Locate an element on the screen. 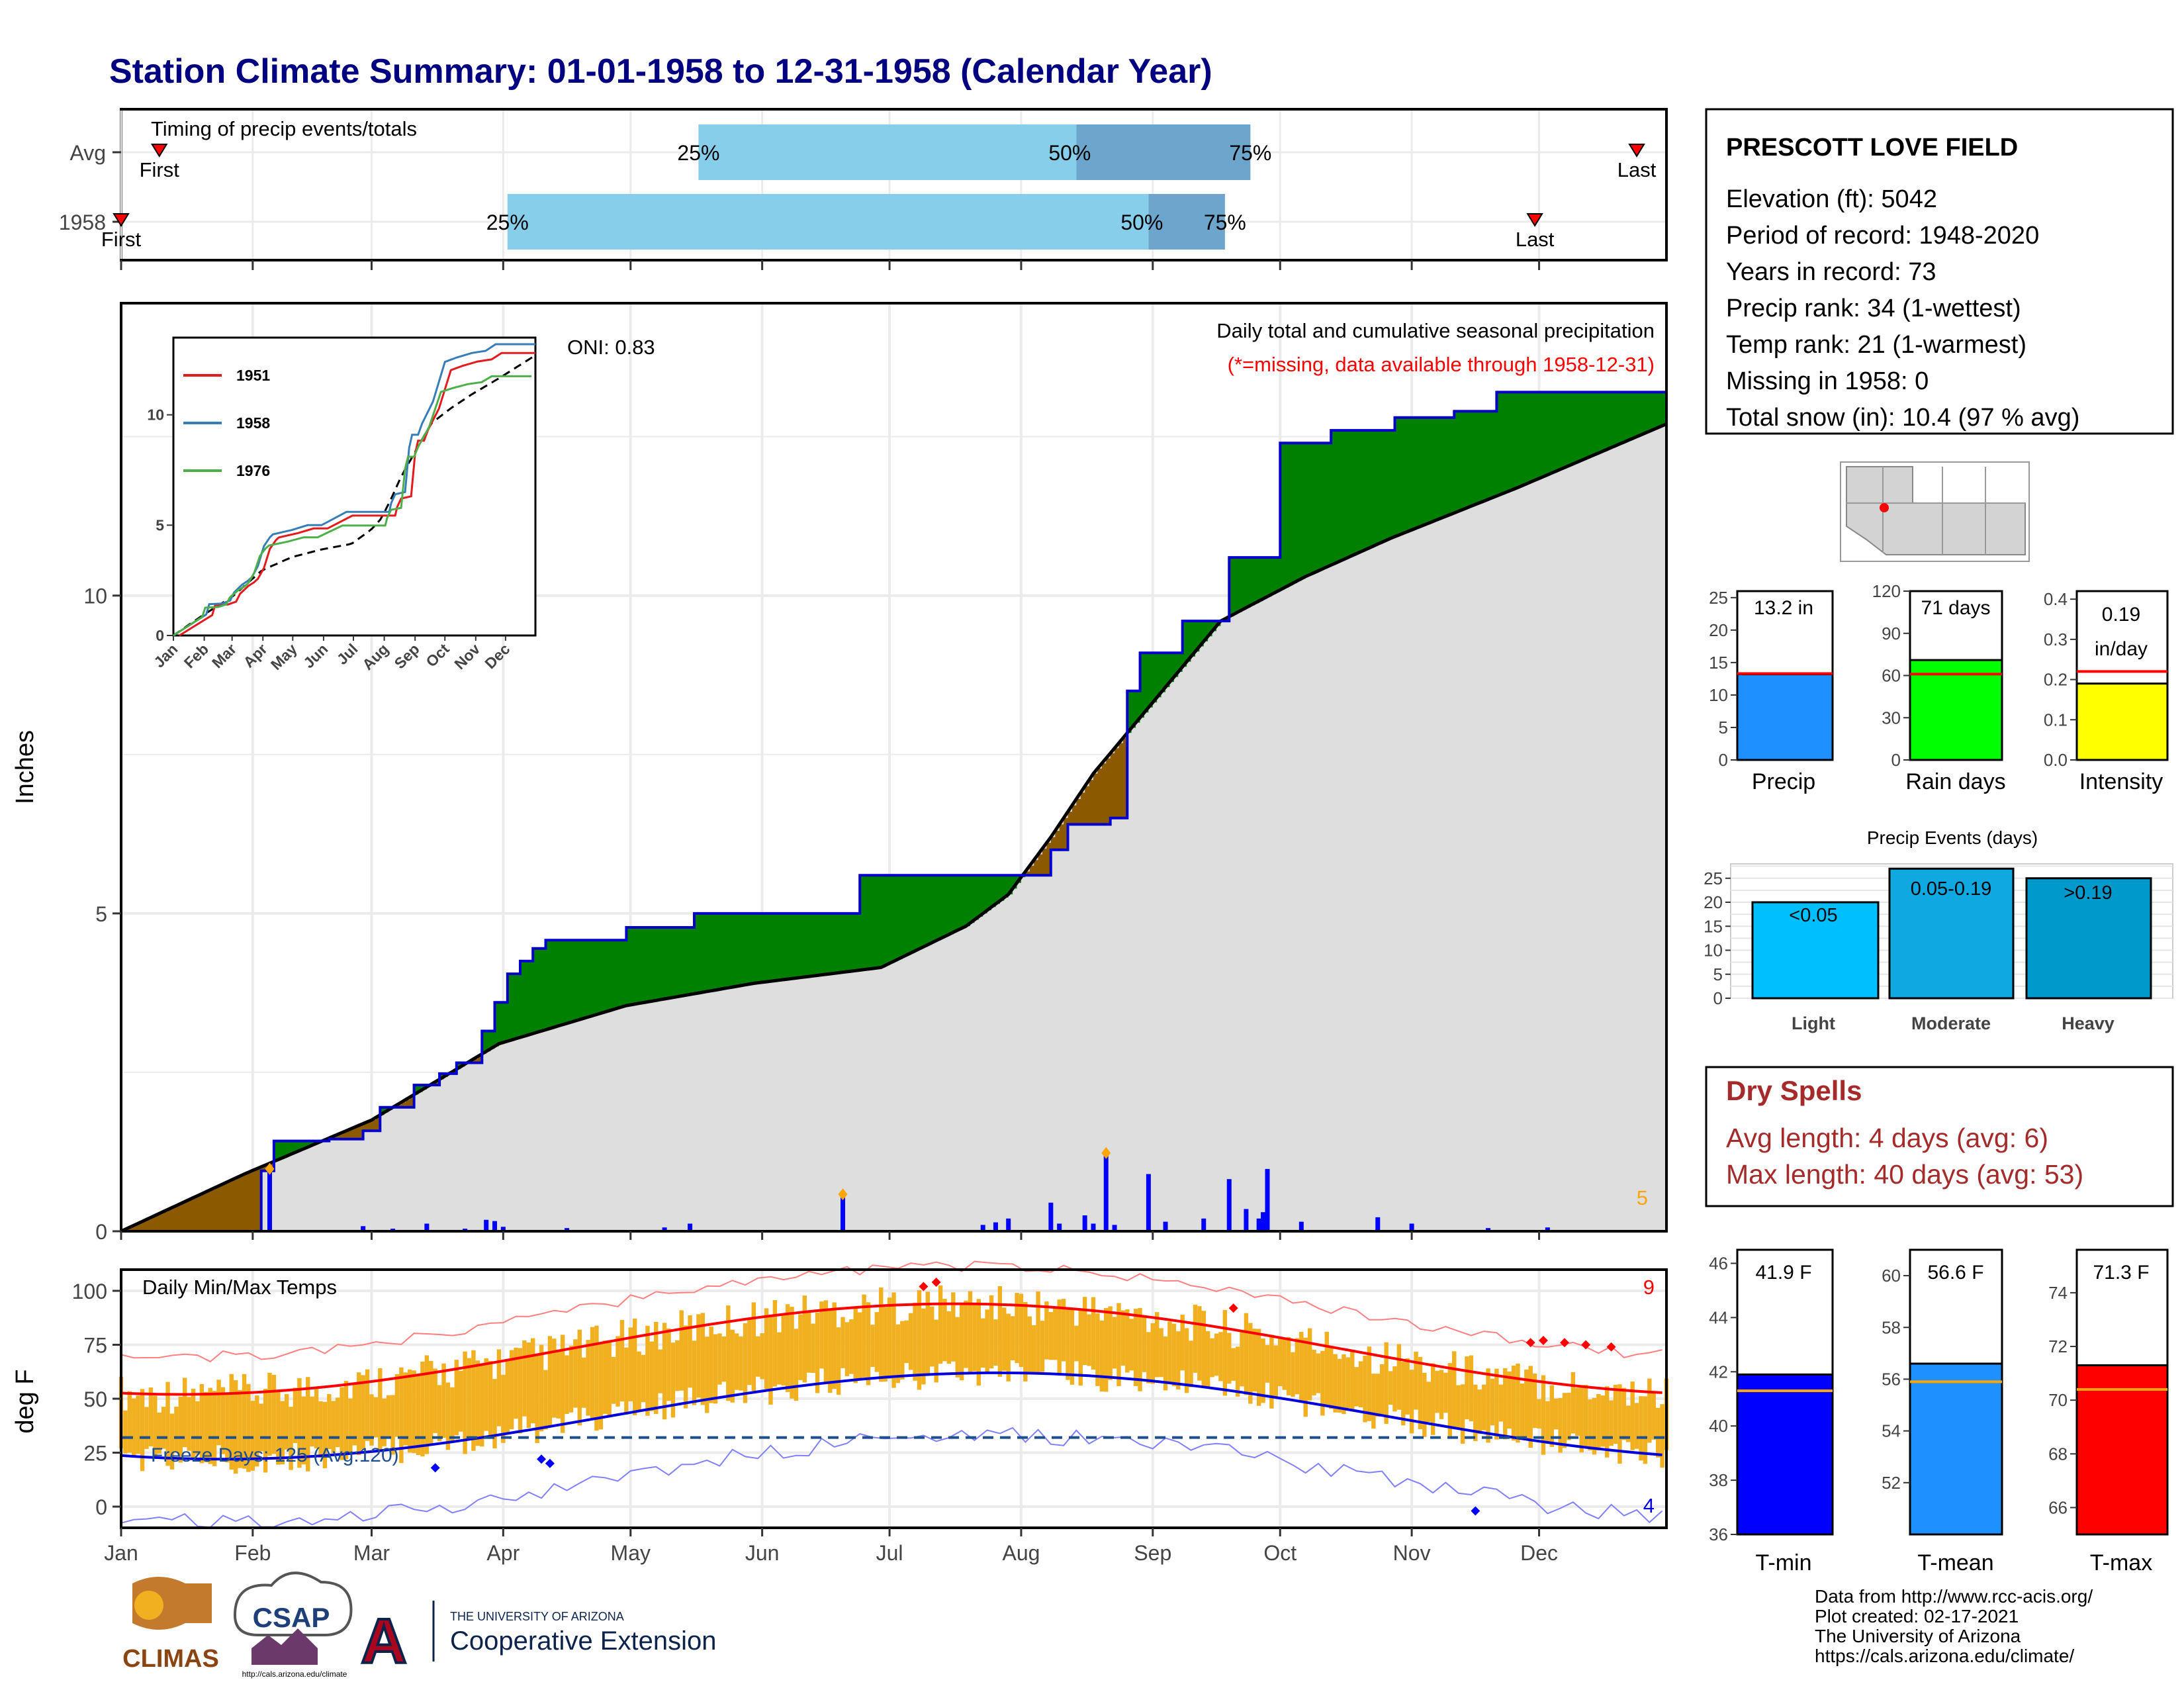  precip-snow-marker is located at coordinates (1106, 1153).